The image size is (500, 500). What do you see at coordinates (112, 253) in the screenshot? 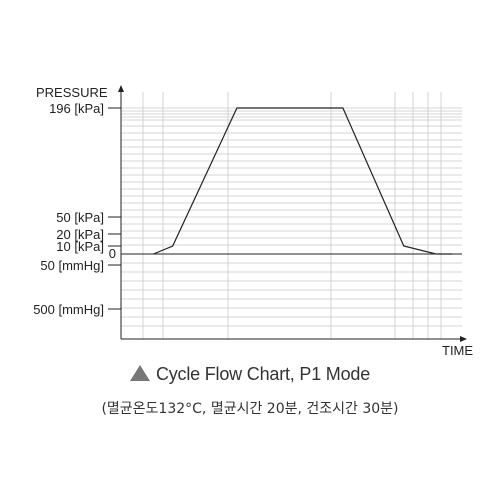
I see `y-tick-label: 0` at bounding box center [112, 253].